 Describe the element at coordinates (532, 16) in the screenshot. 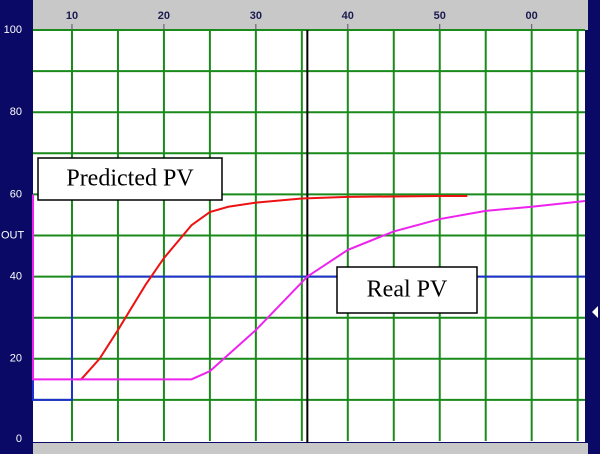

I see `x-tick-label: 00` at that location.